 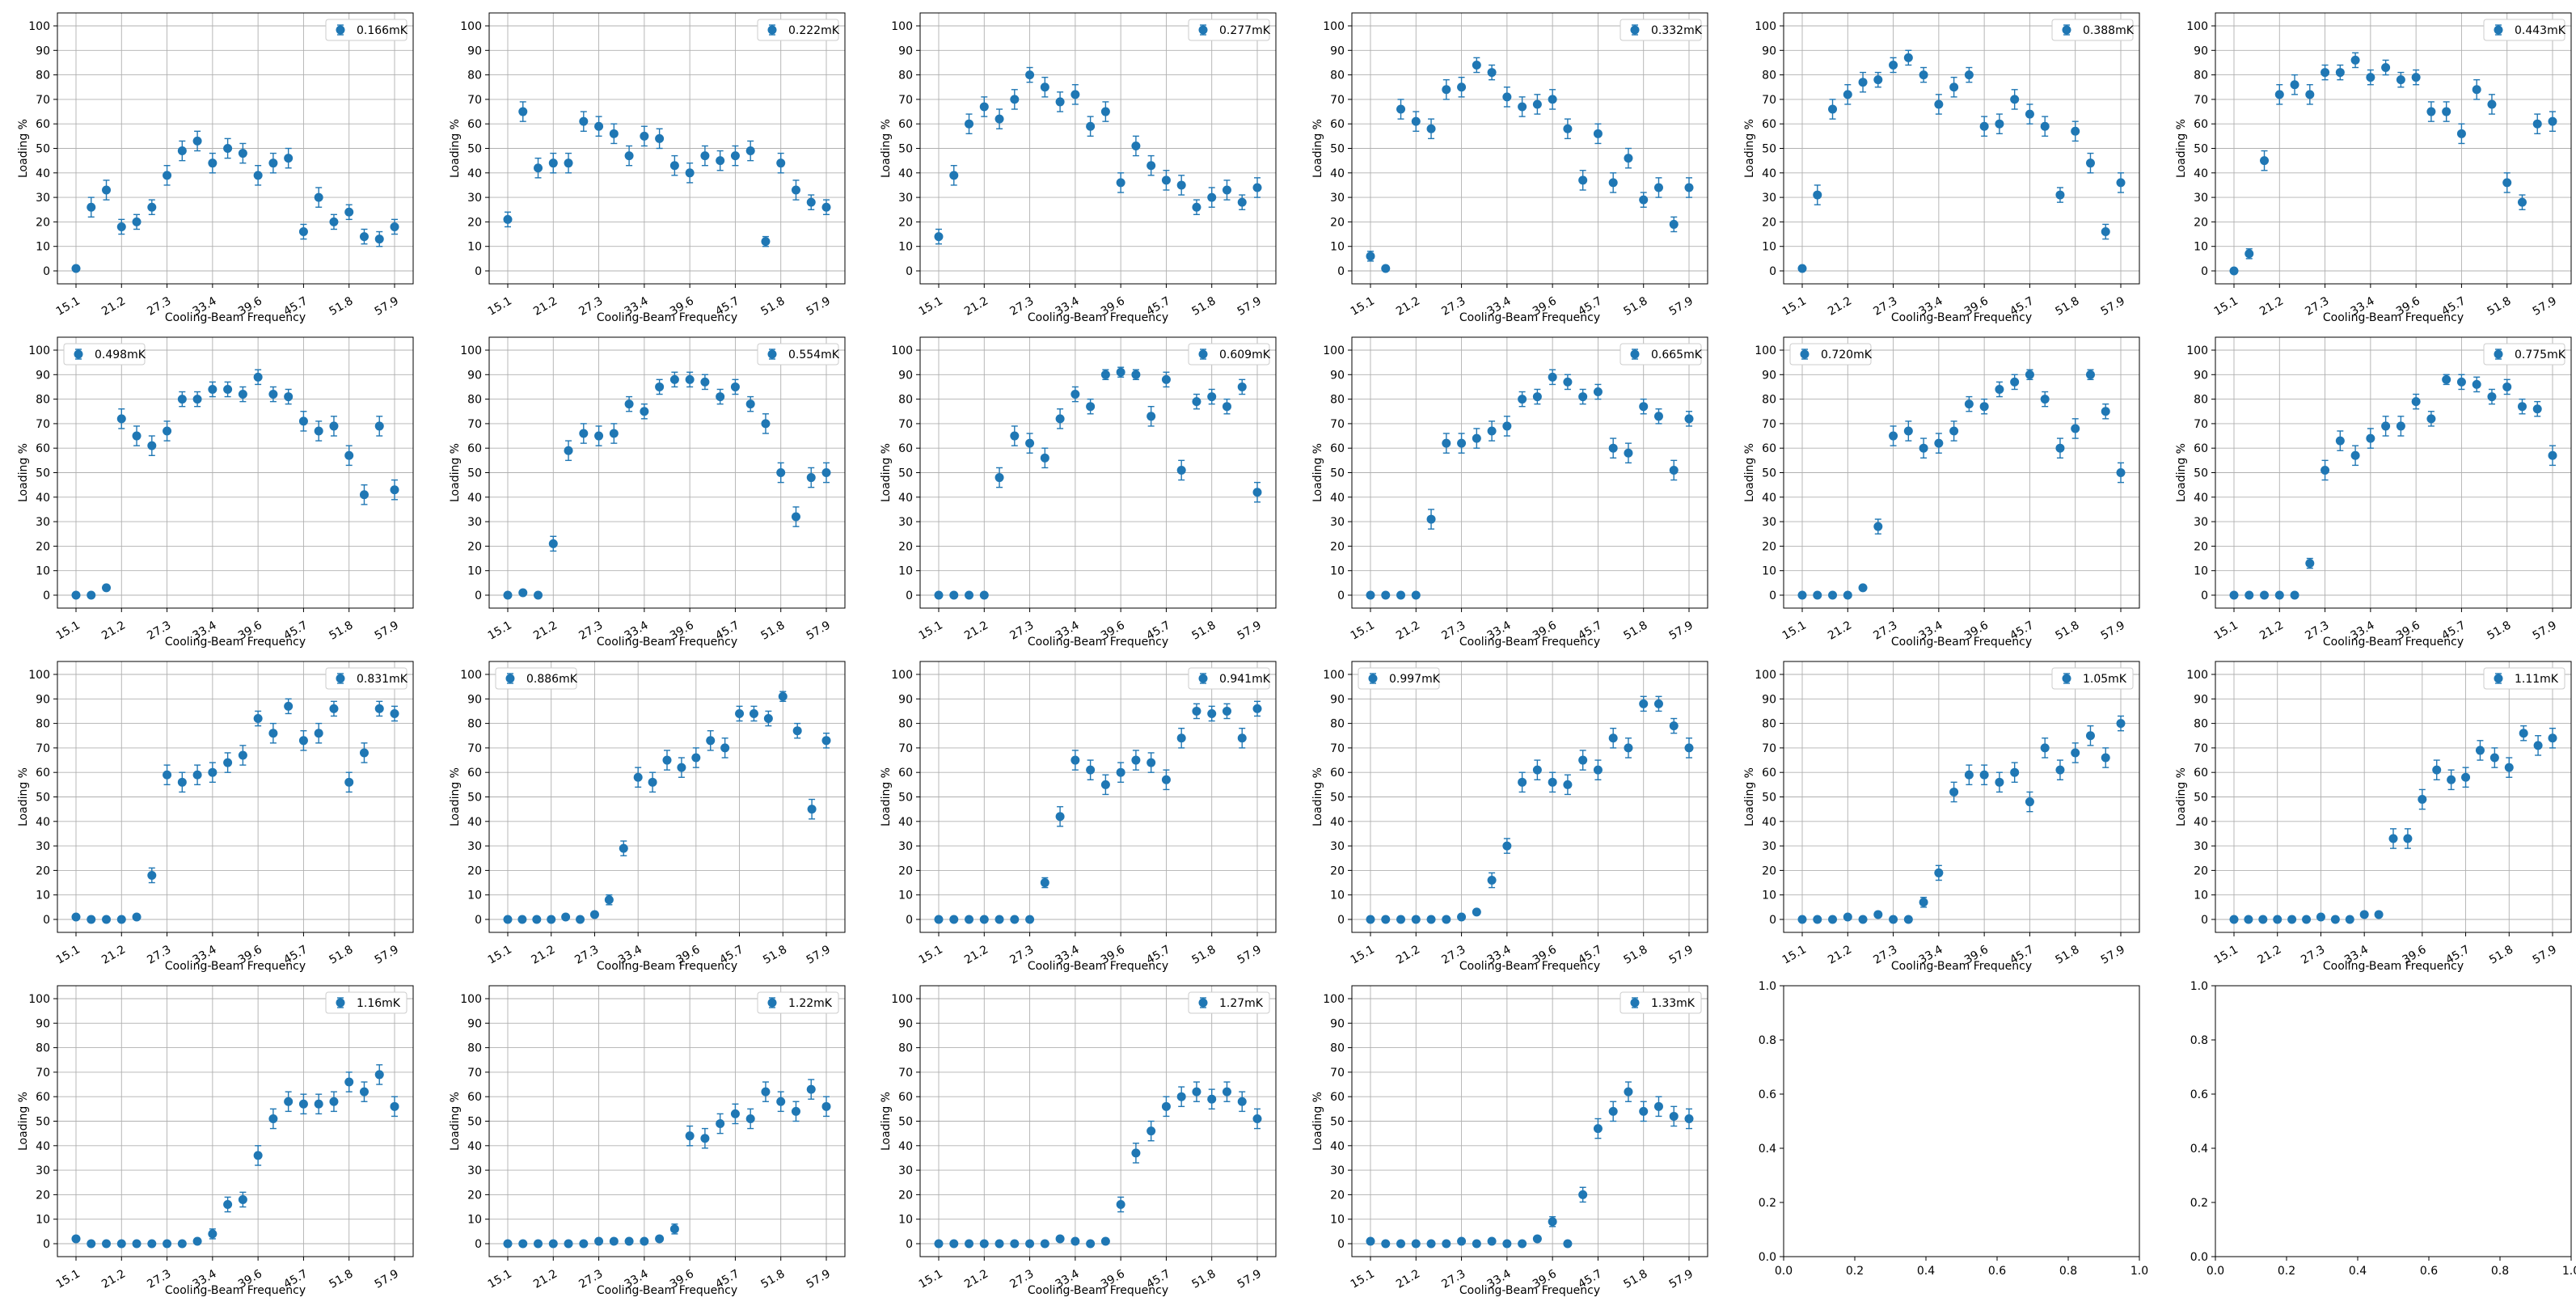 What do you see at coordinates (798, 355) in the screenshot?
I see `legend: 0.554mK` at bounding box center [798, 355].